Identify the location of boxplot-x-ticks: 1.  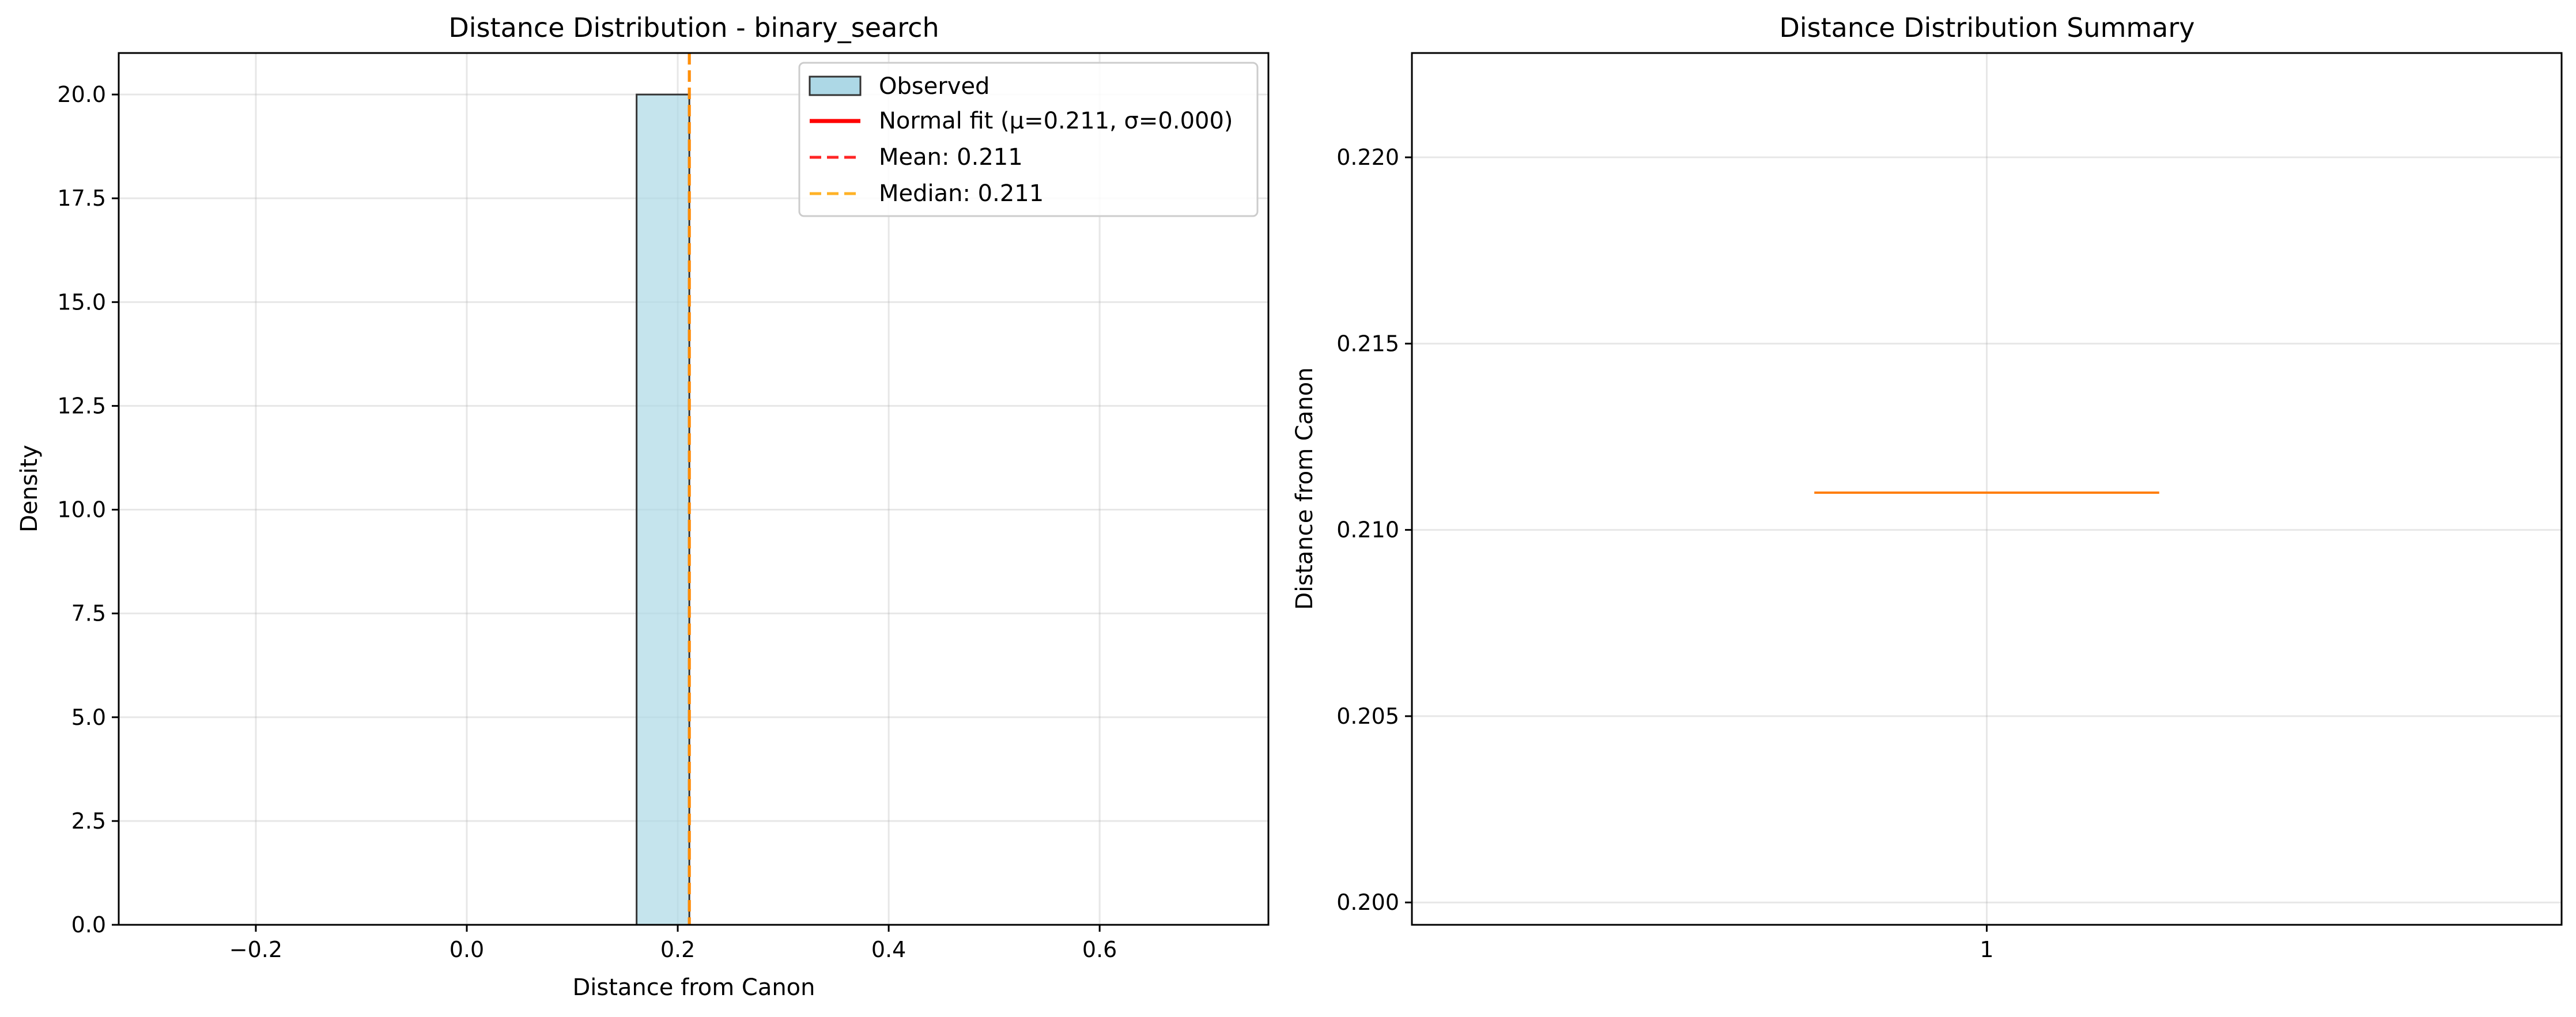
(1987, 943).